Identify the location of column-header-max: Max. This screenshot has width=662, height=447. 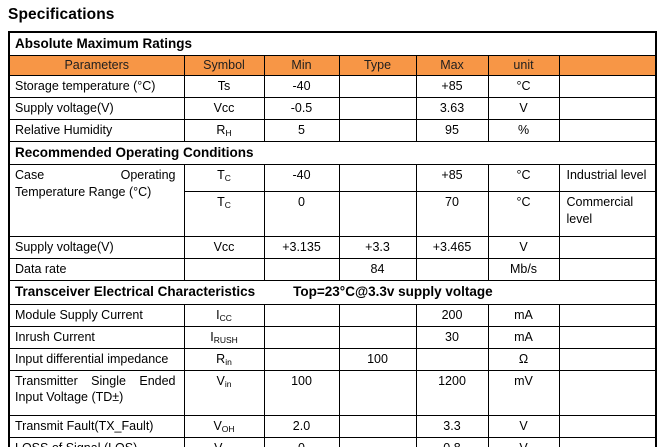
(452, 66).